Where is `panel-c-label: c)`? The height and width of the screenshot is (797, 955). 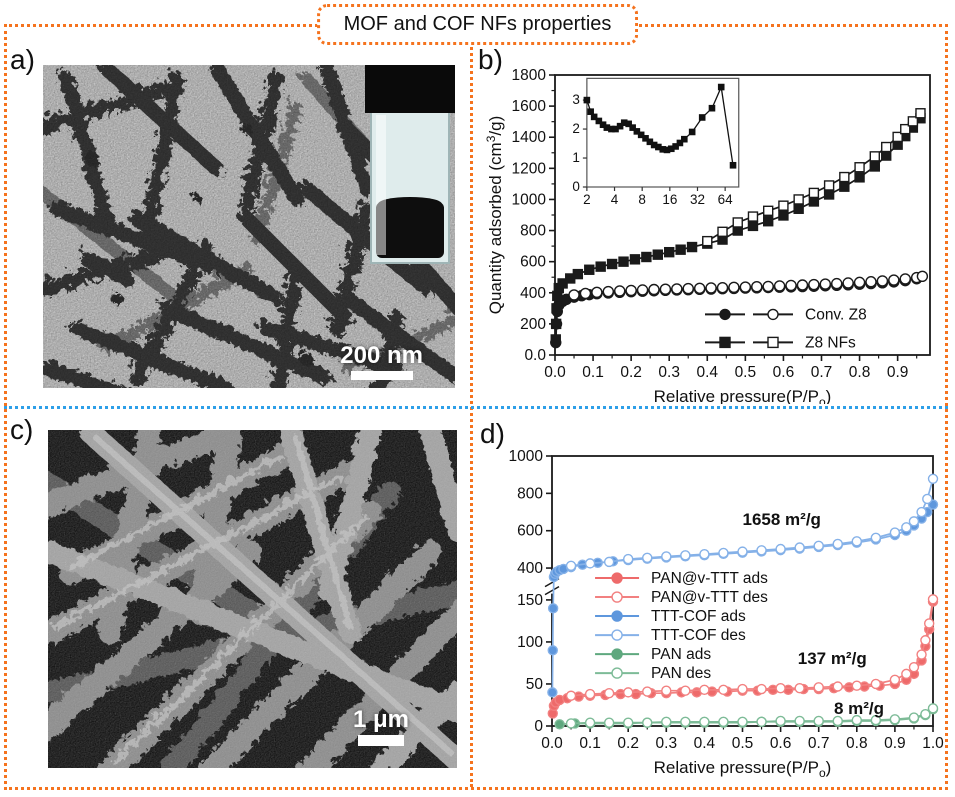 panel-c-label: c) is located at coordinates (22, 429).